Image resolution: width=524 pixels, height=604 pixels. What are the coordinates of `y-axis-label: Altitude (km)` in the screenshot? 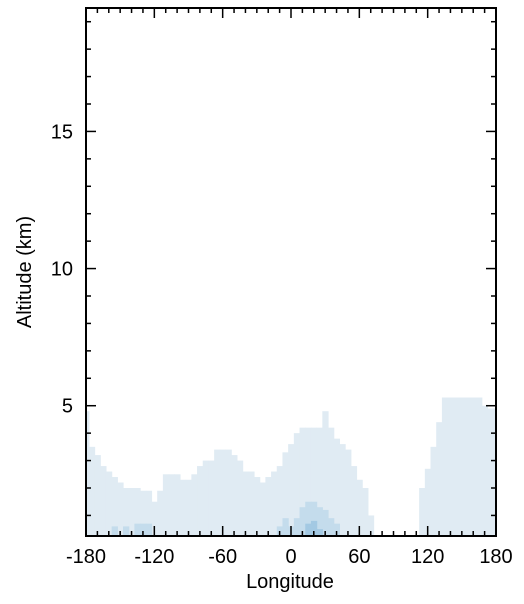 It's located at (25, 272).